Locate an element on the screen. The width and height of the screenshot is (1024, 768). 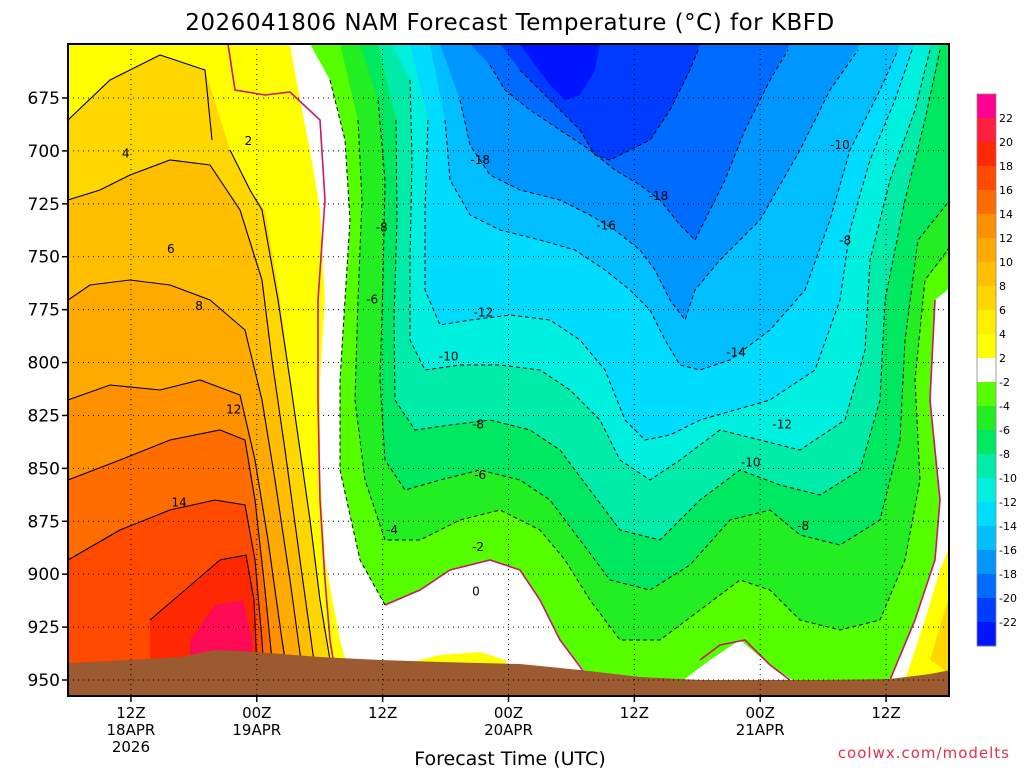
contour-line-0-dip is located at coordinates (745, 660).